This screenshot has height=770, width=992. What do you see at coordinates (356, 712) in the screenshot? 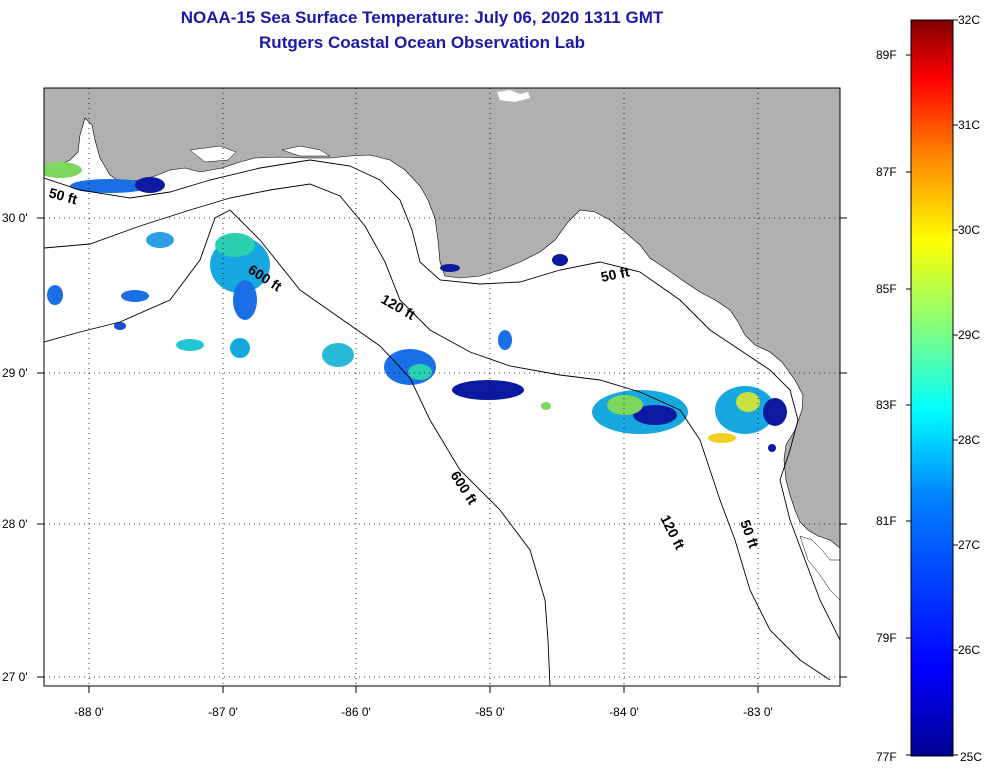
I see `lon-tick-label: -86 0'` at bounding box center [356, 712].